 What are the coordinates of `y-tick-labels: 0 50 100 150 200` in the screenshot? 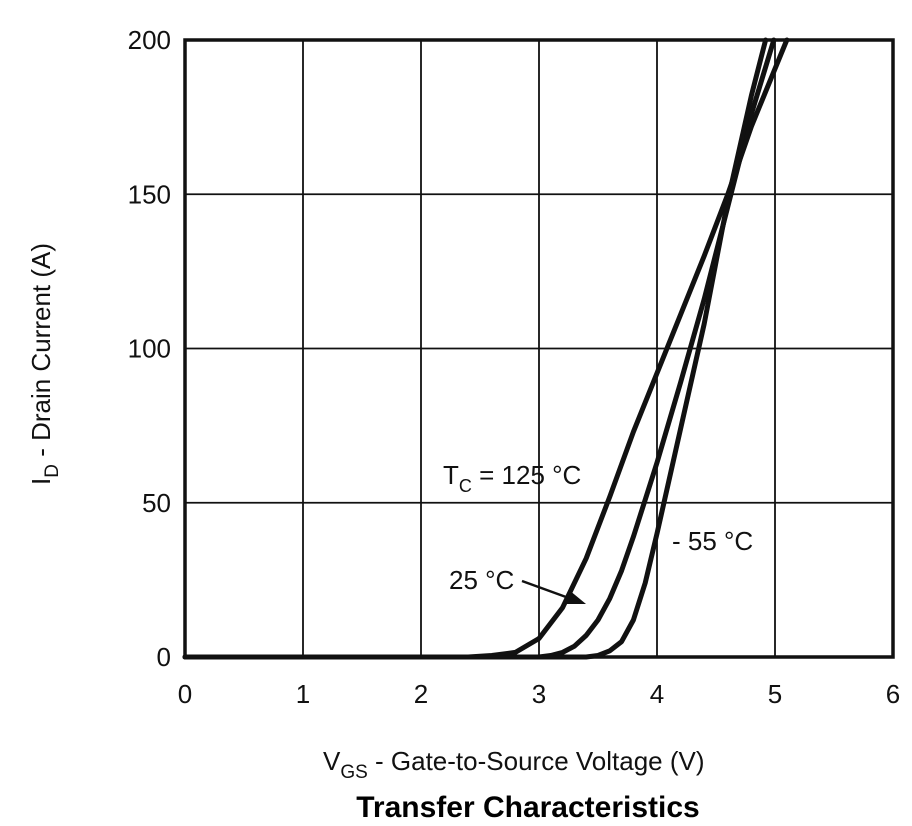 It's located at (149, 348).